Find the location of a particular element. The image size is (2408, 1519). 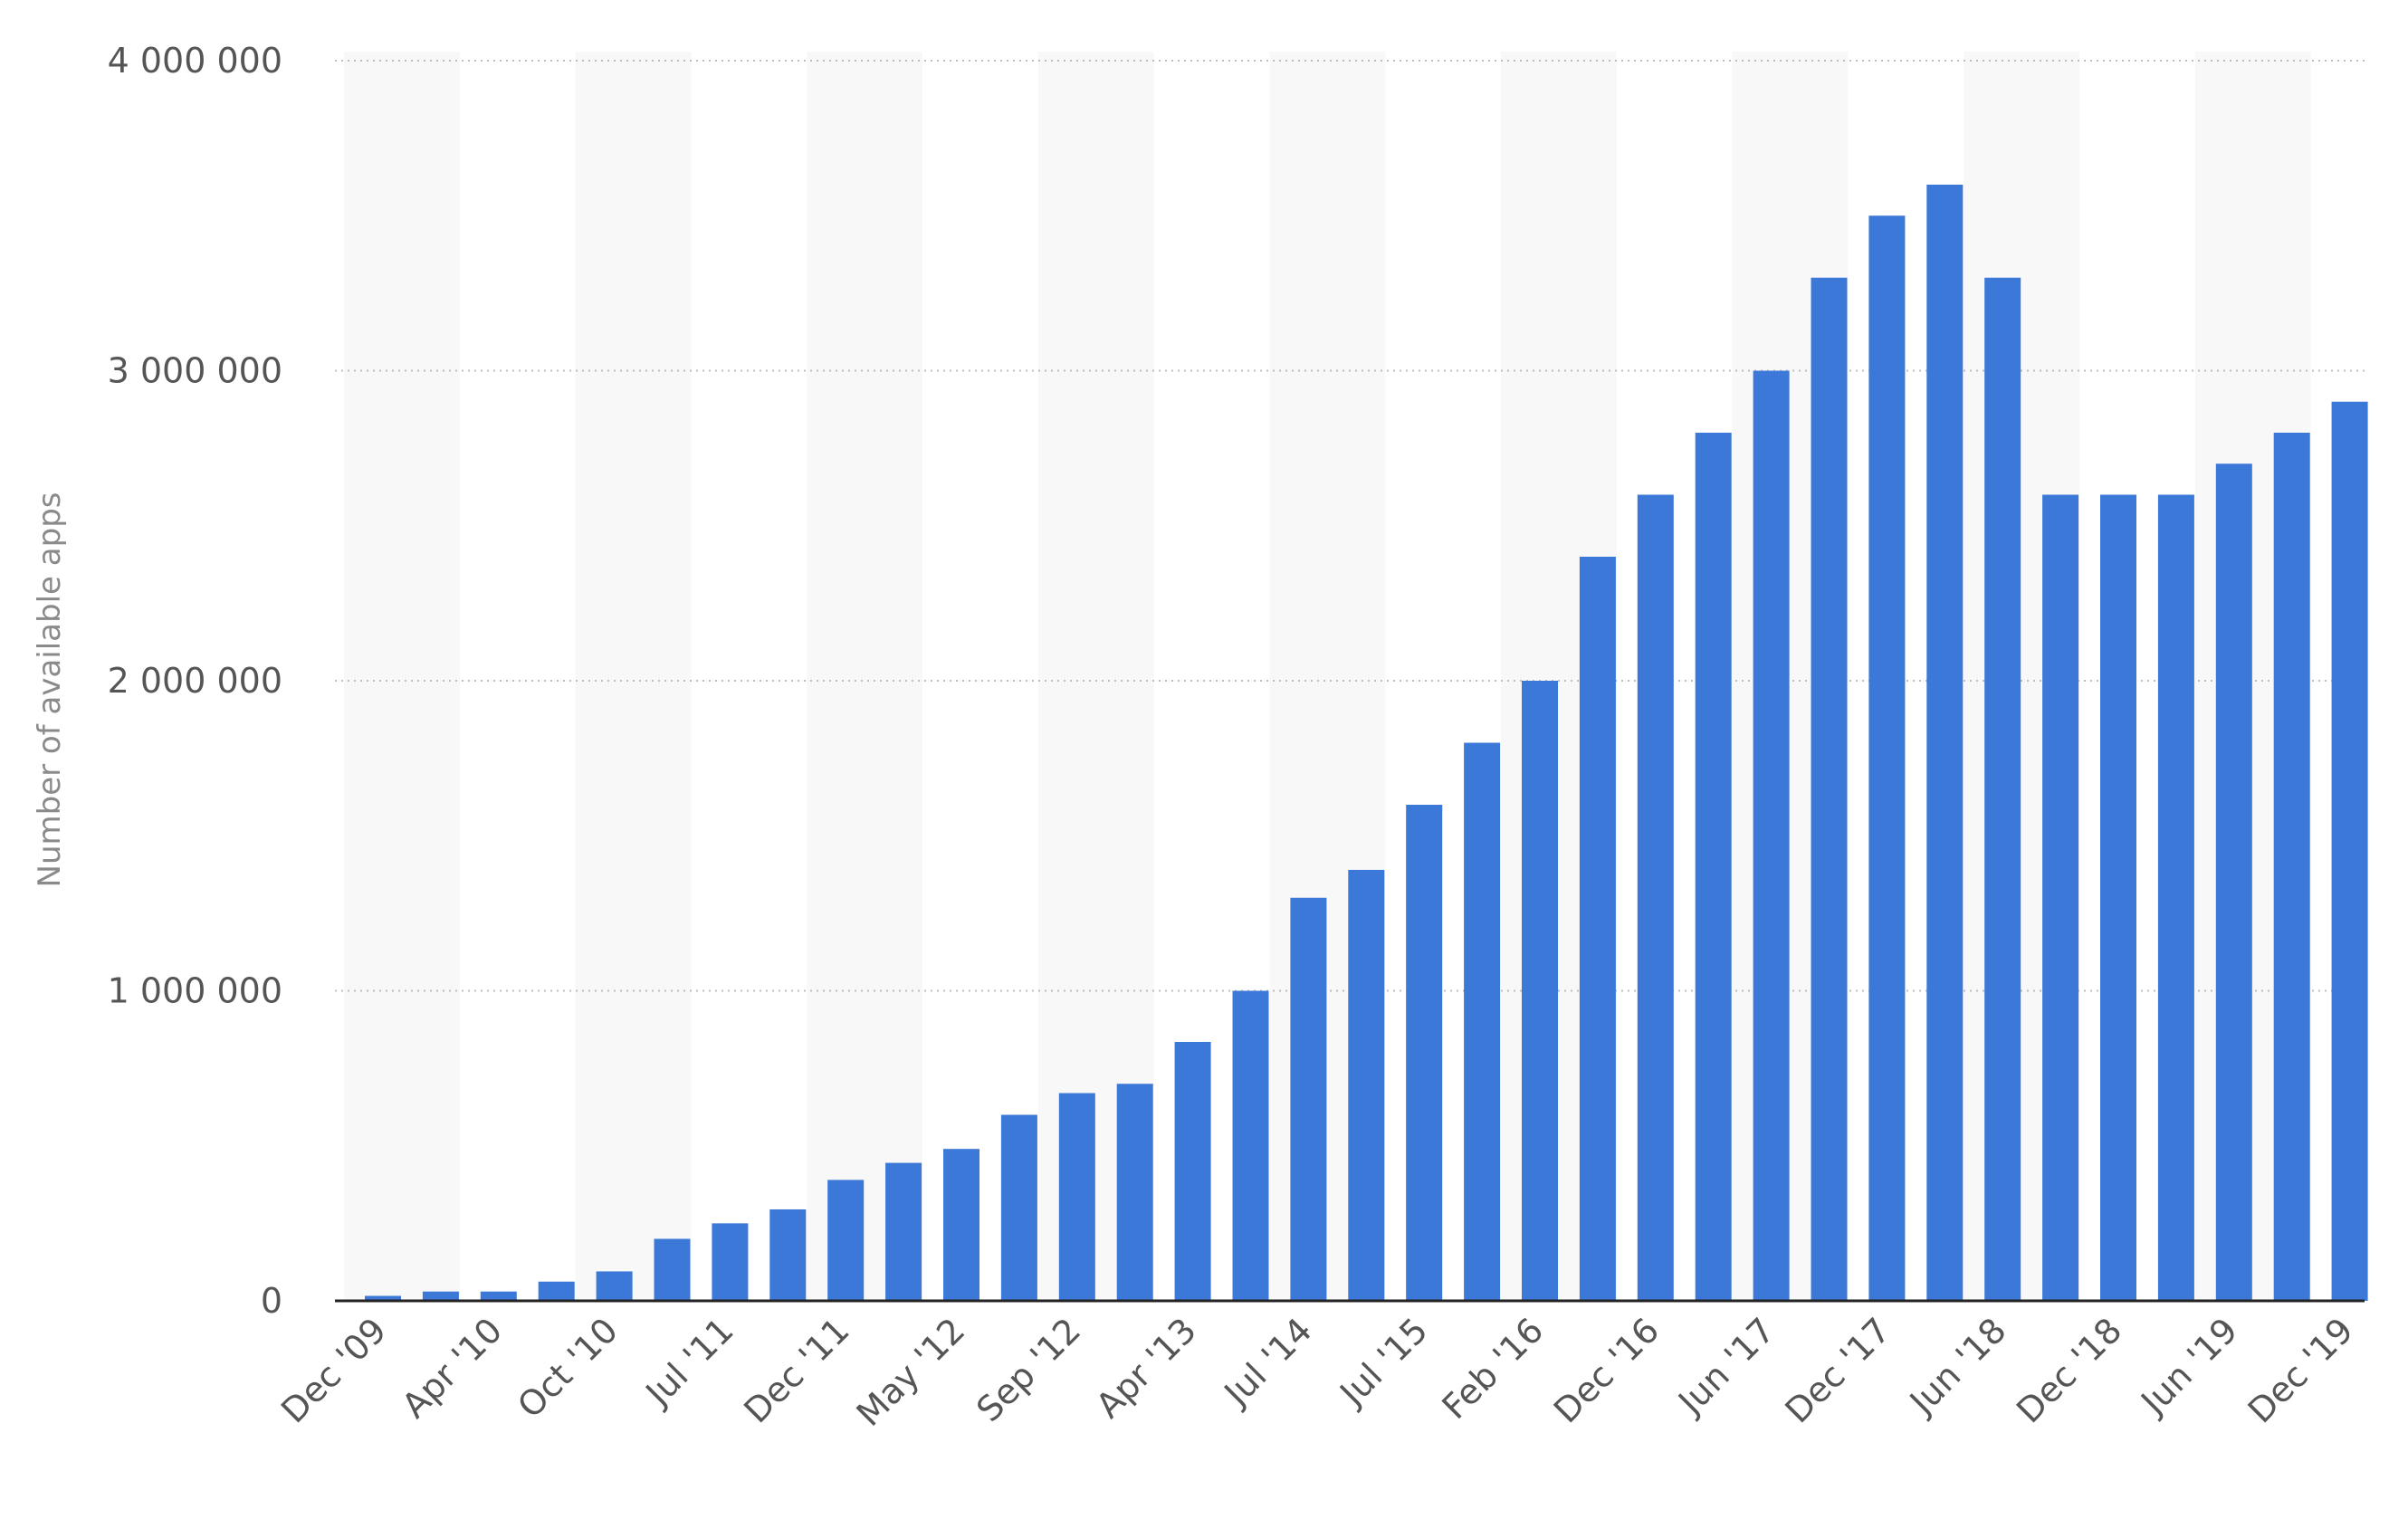

y-axis-tick-labels: 0 1 000 000 2 000 000 3 000 000 4 000 000 is located at coordinates (195, 681).